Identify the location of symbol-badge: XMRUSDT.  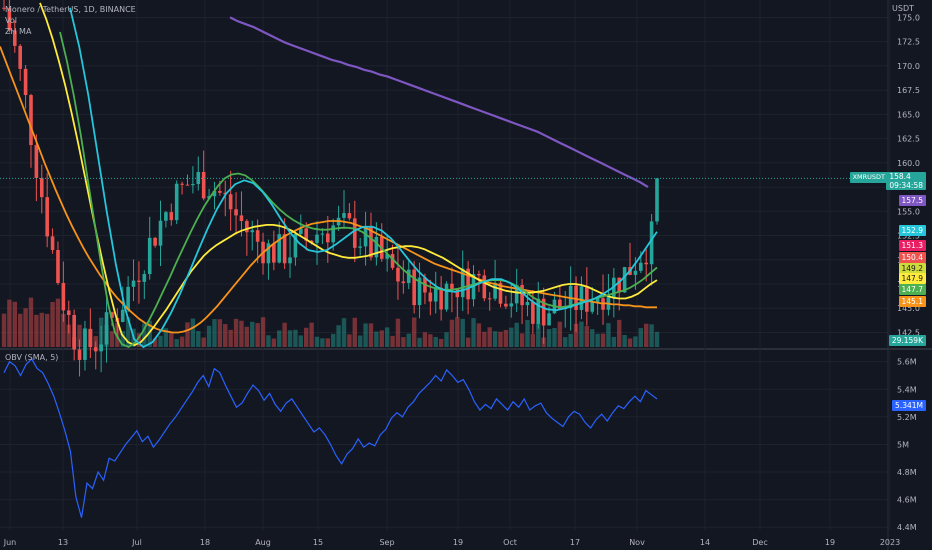
(868, 177).